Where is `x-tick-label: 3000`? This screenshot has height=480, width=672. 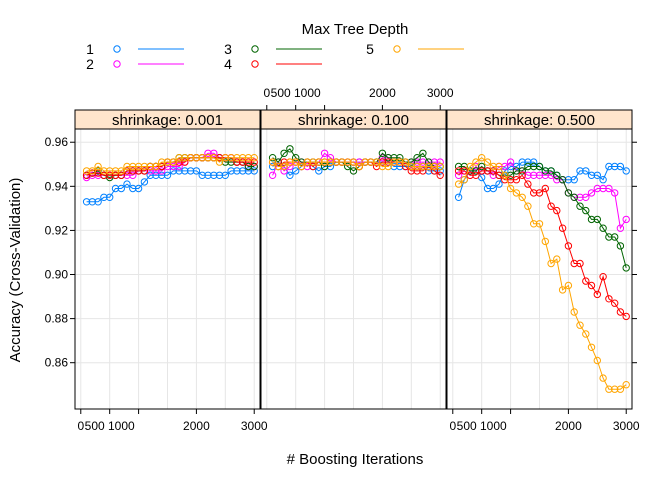 x-tick-label: 3000 is located at coordinates (254, 426).